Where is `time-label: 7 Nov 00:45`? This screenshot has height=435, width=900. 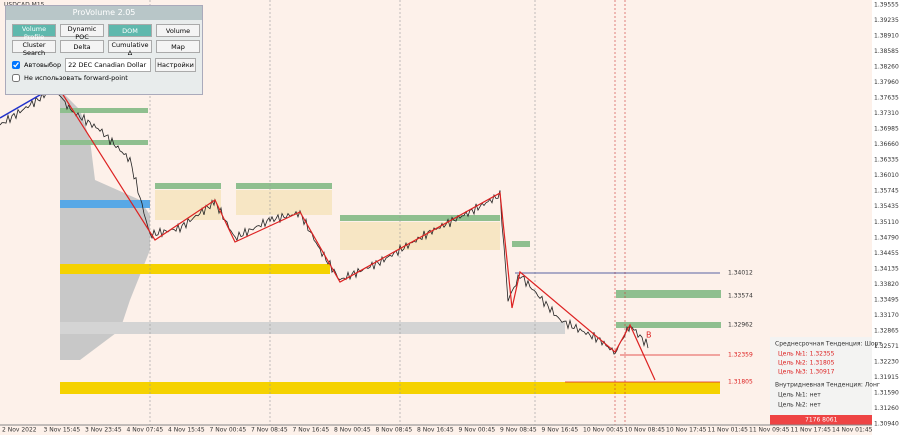 time-label: 7 Nov 00:45 is located at coordinates (228, 430).